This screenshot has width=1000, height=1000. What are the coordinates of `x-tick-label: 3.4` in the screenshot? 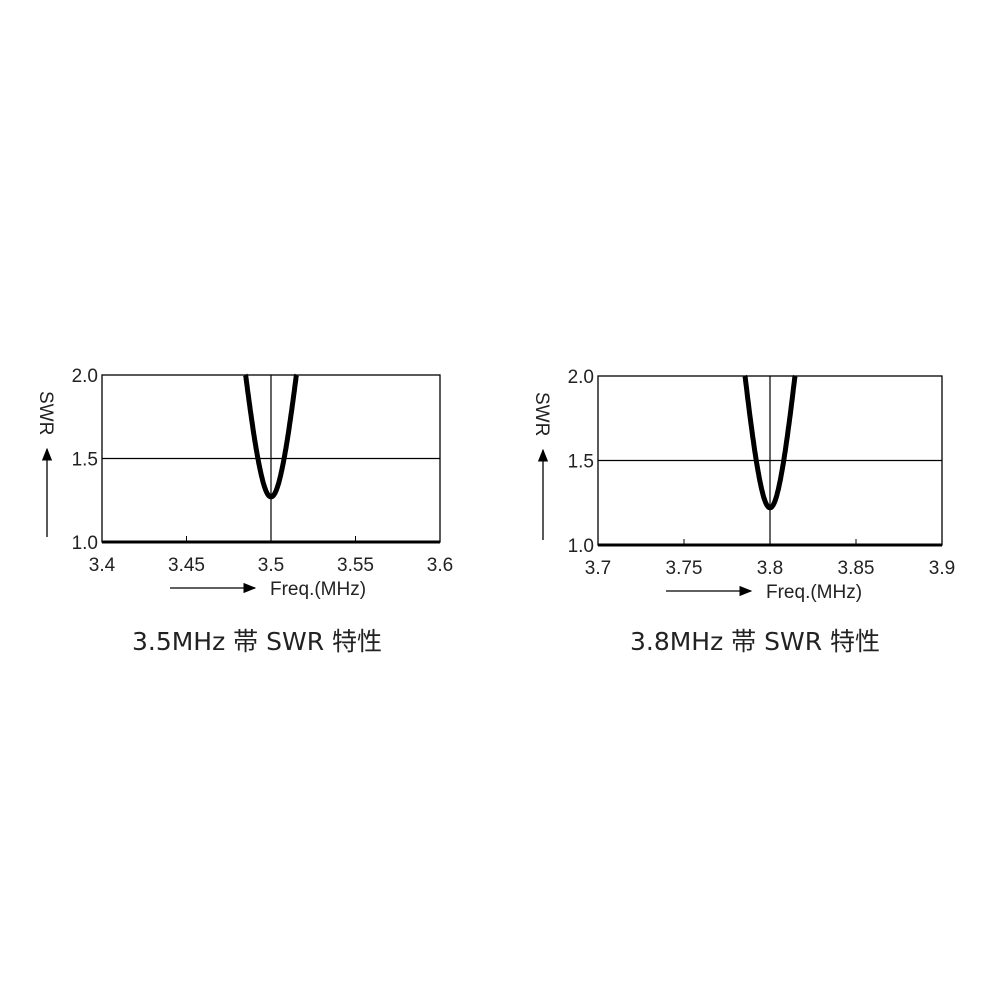 It's located at (102, 565).